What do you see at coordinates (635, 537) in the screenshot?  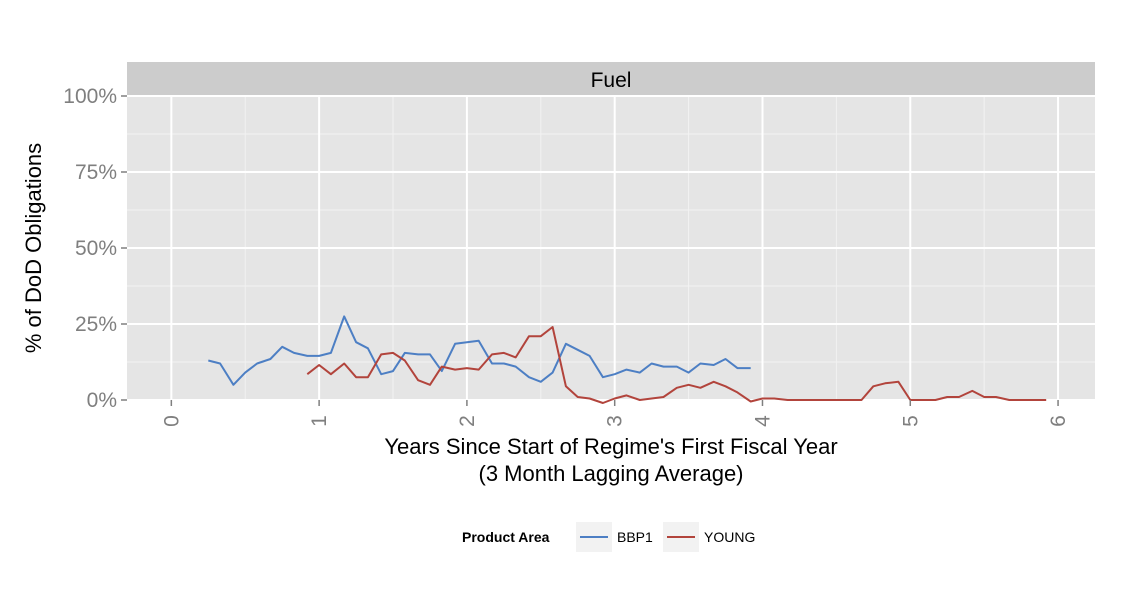 I see `legend-label-bbp1: BBP1` at bounding box center [635, 537].